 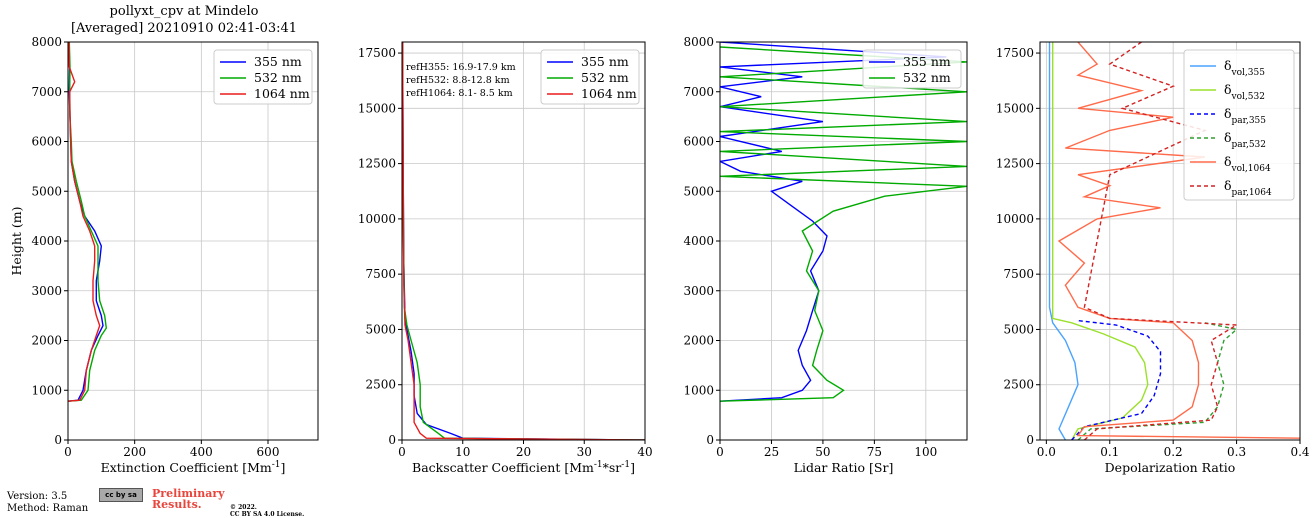 What do you see at coordinates (1245, 116) in the screenshot?
I see `legend-label: δpar,355​` at bounding box center [1245, 116].